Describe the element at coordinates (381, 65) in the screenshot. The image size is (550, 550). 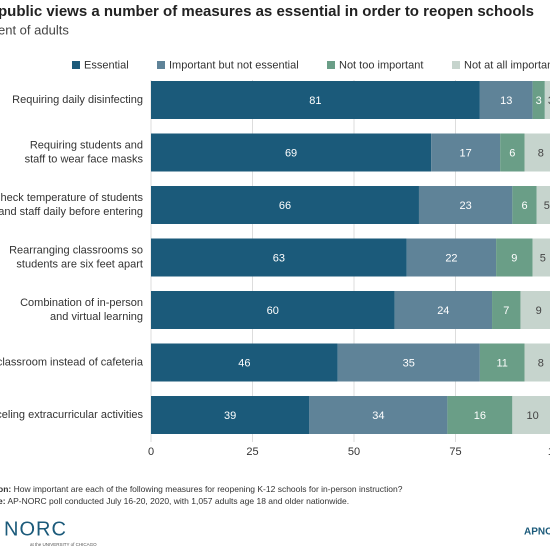
I see `legend-label: Not too important` at that location.